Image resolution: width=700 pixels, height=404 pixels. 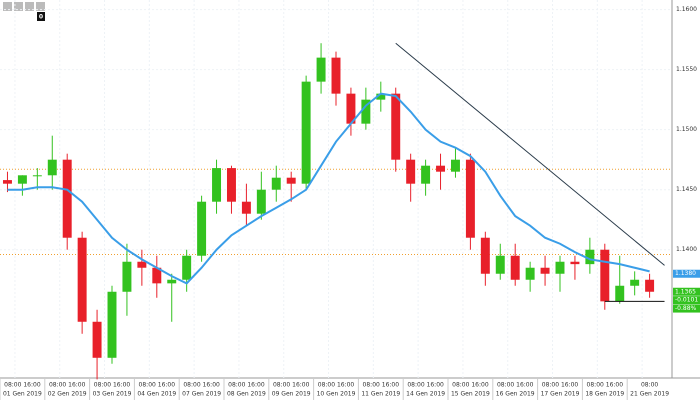 What do you see at coordinates (649, 394) in the screenshot?
I see `x-date-label: 21 Gen 2019` at bounding box center [649, 394].